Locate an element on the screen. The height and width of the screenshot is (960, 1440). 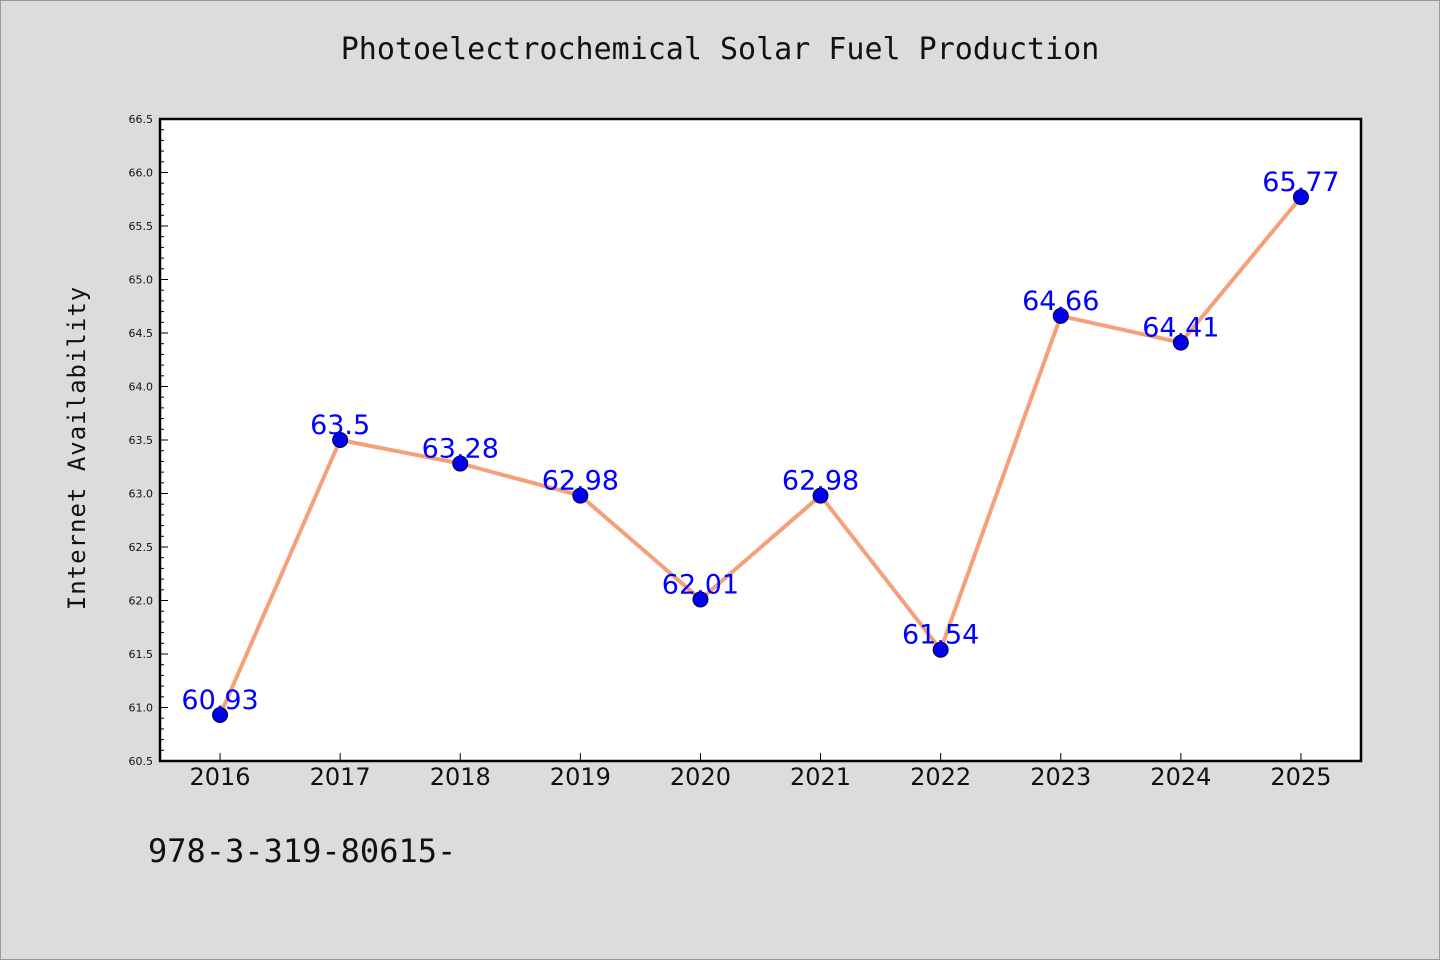
y-tick-label: 61.5 is located at coordinates (141, 654).